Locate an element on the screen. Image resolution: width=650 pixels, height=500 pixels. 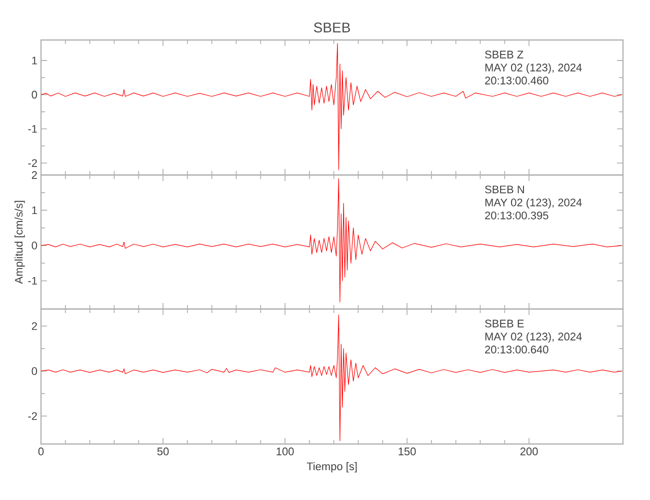
annotation: 20:13:00.640 is located at coordinates (516, 350).